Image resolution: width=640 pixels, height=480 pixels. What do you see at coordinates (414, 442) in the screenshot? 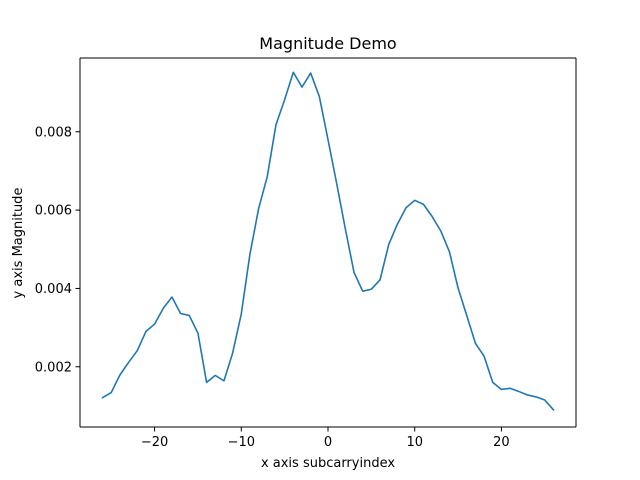
I see `x-tick-label: 10` at bounding box center [414, 442].